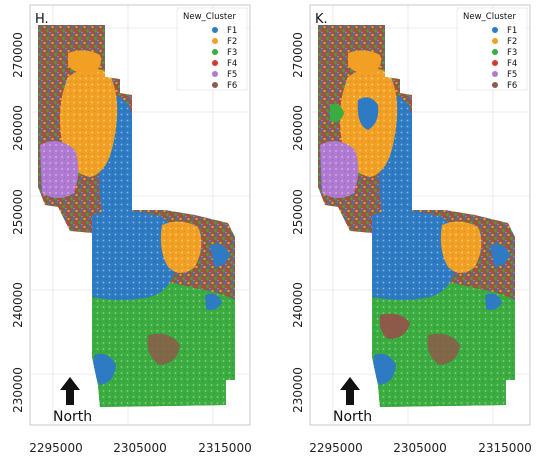 This screenshot has width=550, height=460. I want to click on panel-h-x-ticks: 2295000 2305000 2315000, so click(140, 448).